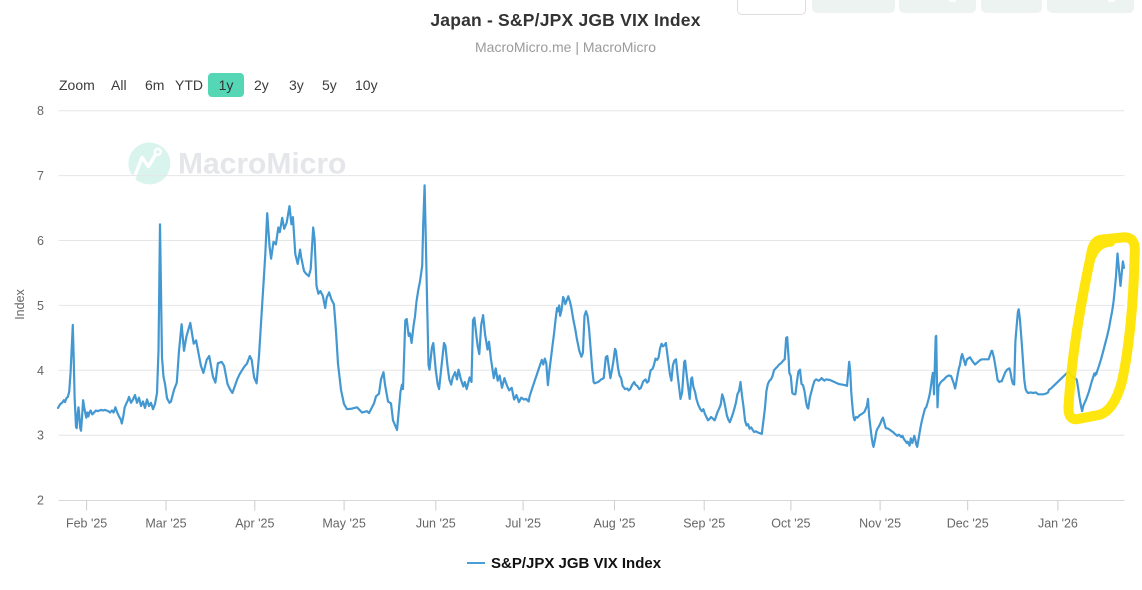 This screenshot has width=1142, height=590. Describe the element at coordinates (343, 524) in the screenshot. I see `svg-text: May '25` at that location.